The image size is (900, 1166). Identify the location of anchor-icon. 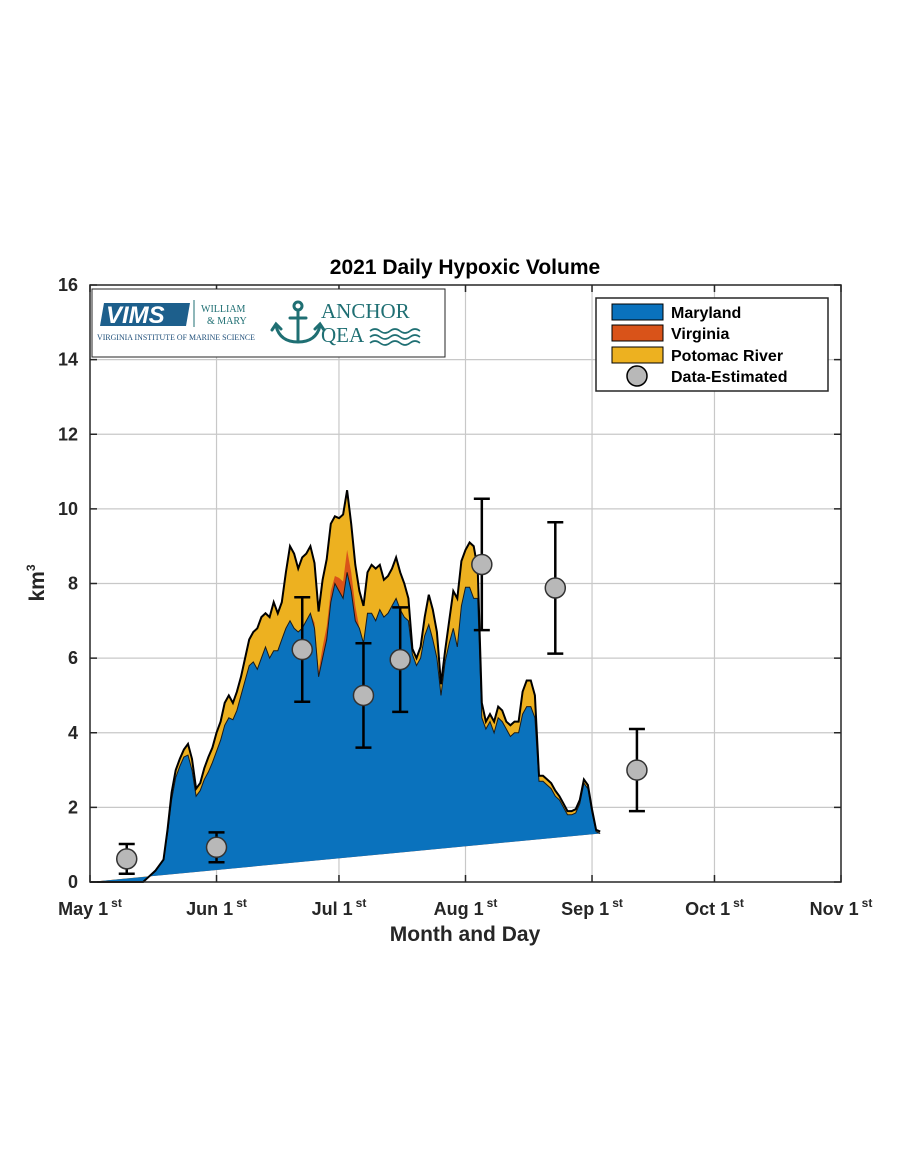
(298, 322).